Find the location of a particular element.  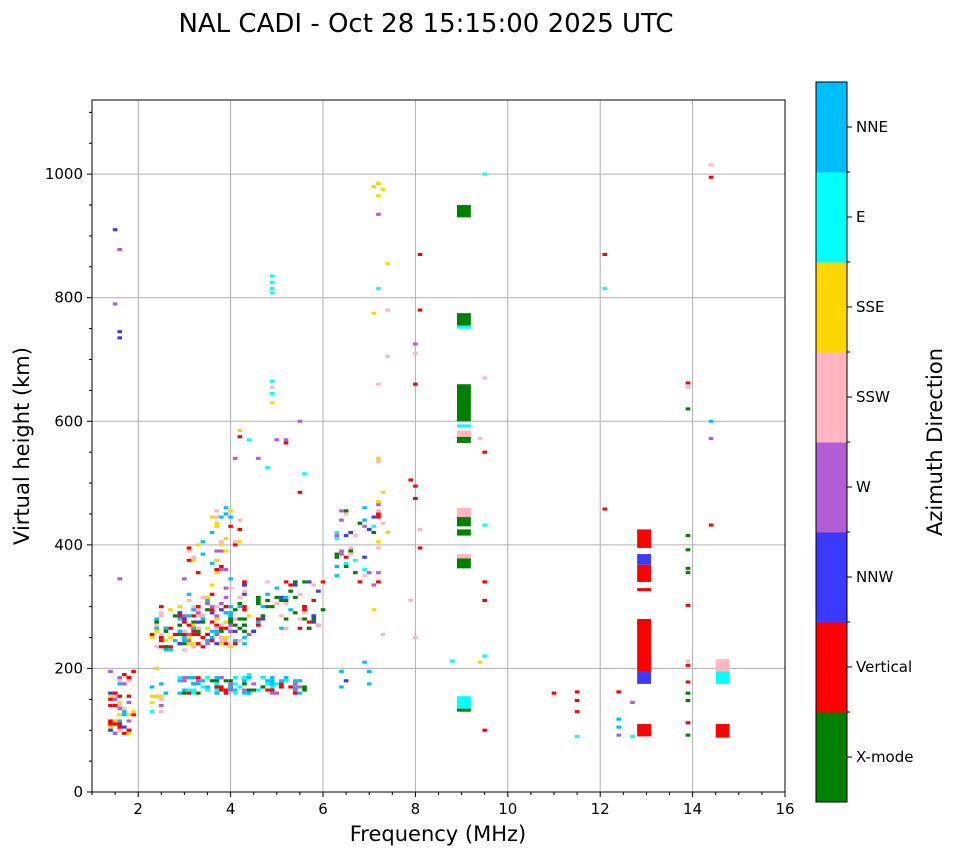

y-axis-ticks: 0 200 400 600 800 1000 is located at coordinates (68, 456).